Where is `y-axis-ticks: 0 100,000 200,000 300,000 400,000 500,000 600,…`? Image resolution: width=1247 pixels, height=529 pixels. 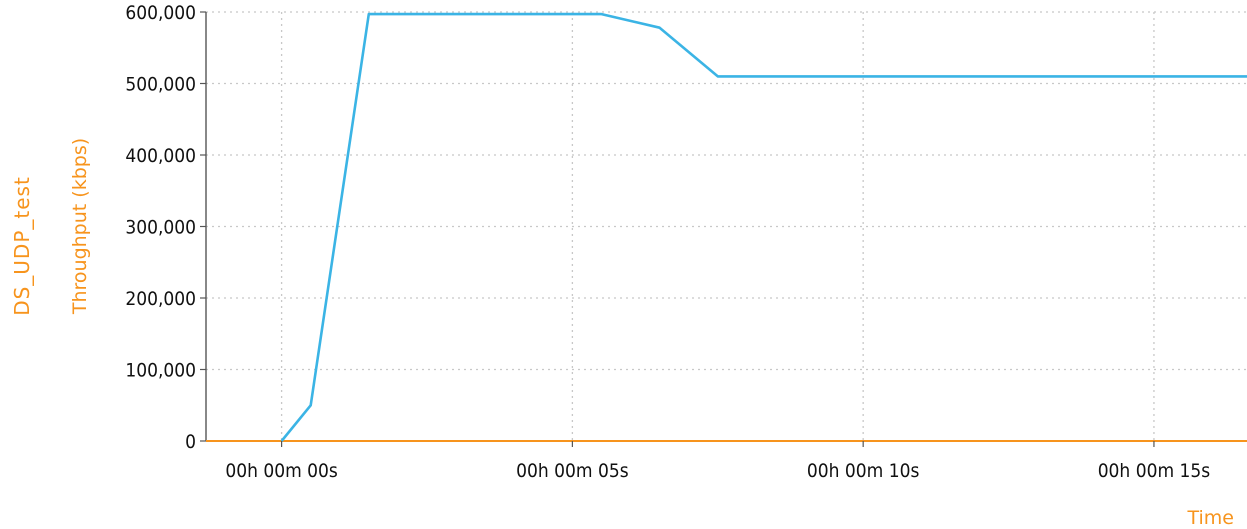 y-axis-ticks: 0 100,000 200,000 300,000 400,000 500,000 600,… is located at coordinates (165, 227).